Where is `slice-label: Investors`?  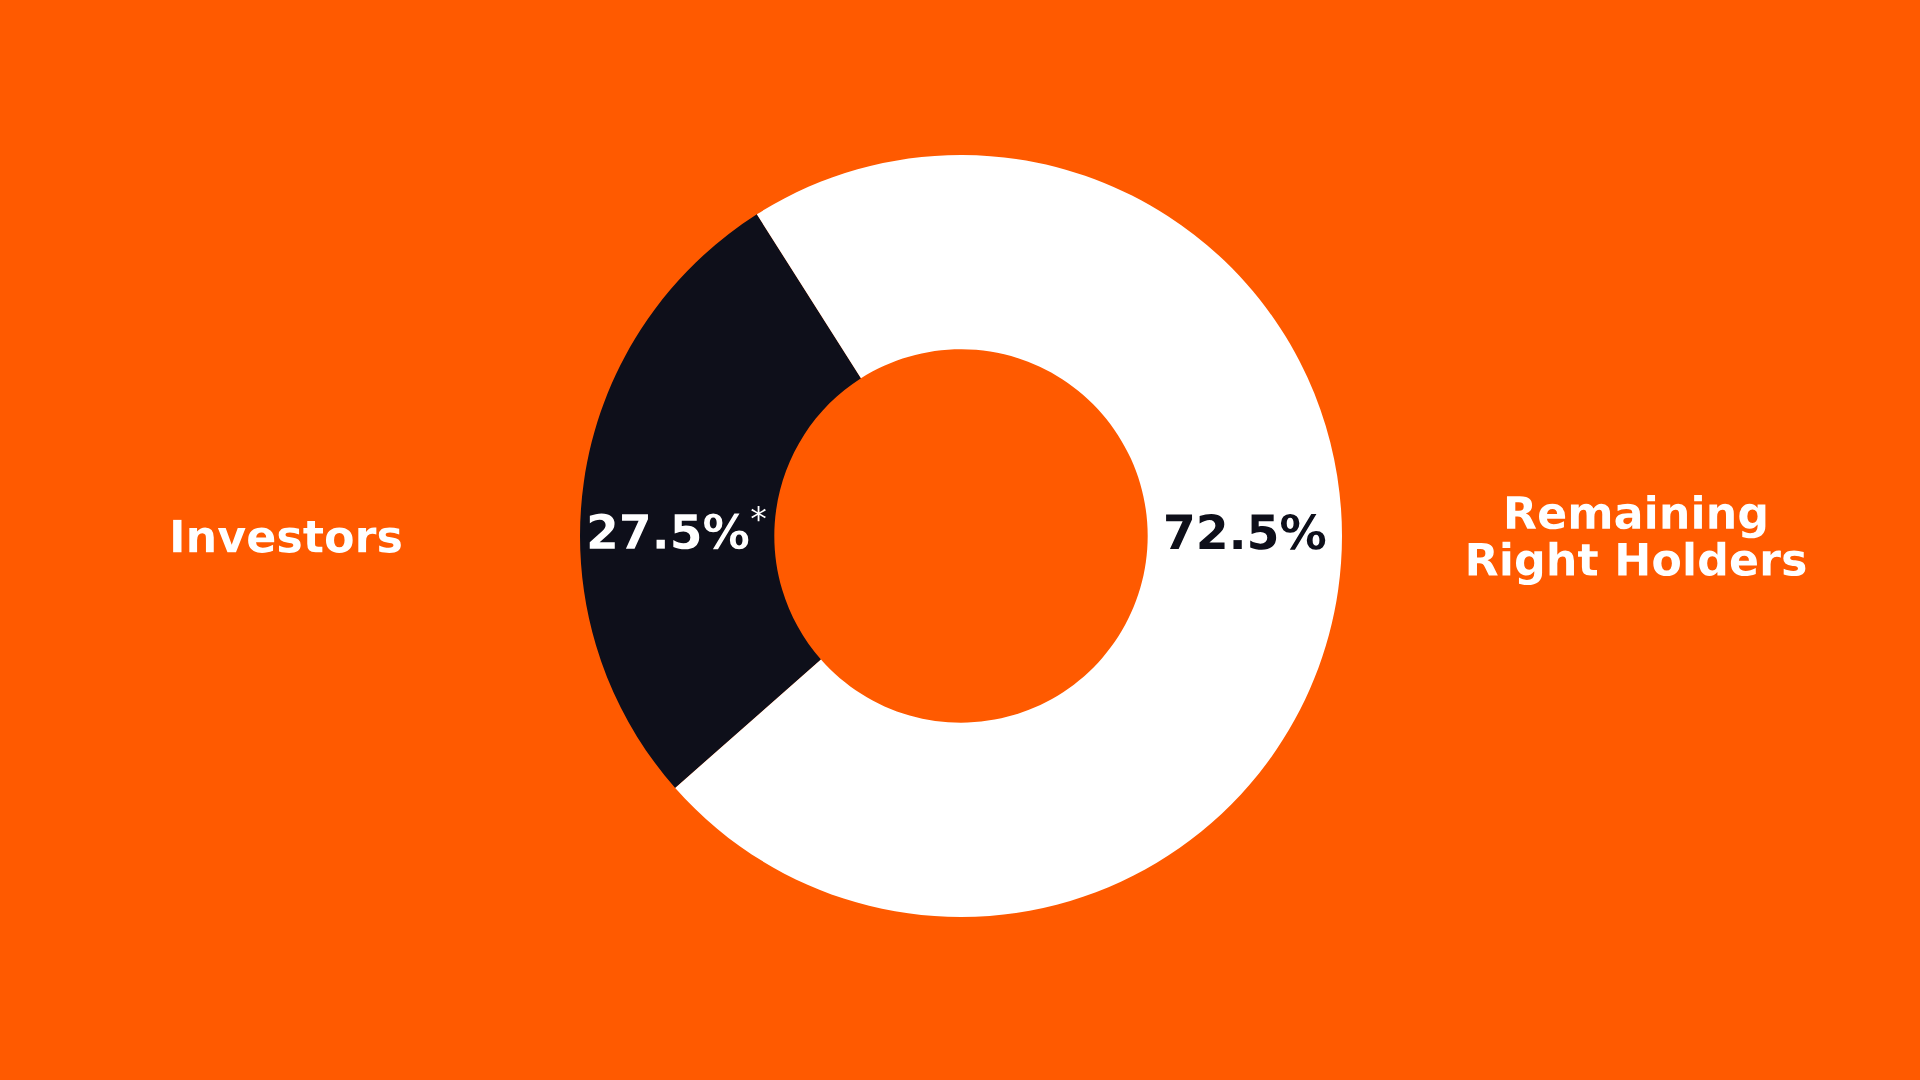 slice-label: Investors is located at coordinates (287, 536).